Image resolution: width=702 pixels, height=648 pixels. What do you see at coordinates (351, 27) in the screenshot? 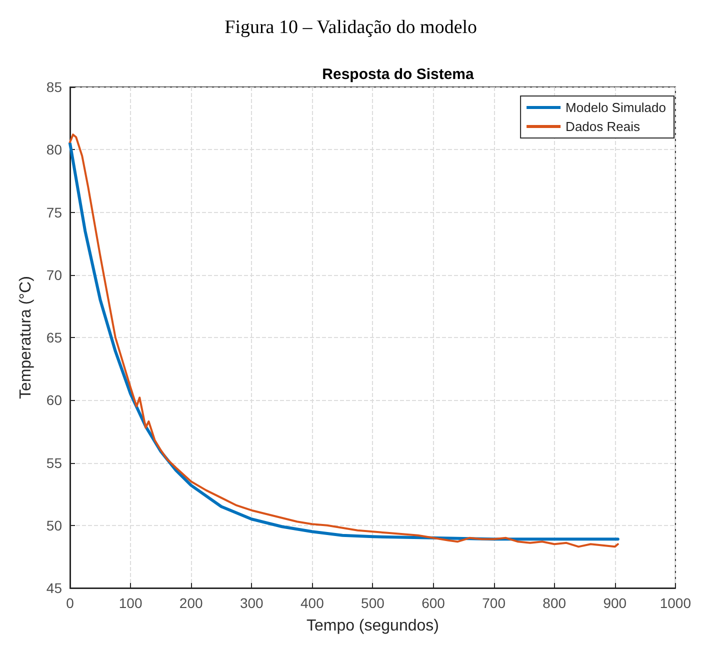
I see `text: Figura 10 – Validação do modelo` at bounding box center [351, 27].